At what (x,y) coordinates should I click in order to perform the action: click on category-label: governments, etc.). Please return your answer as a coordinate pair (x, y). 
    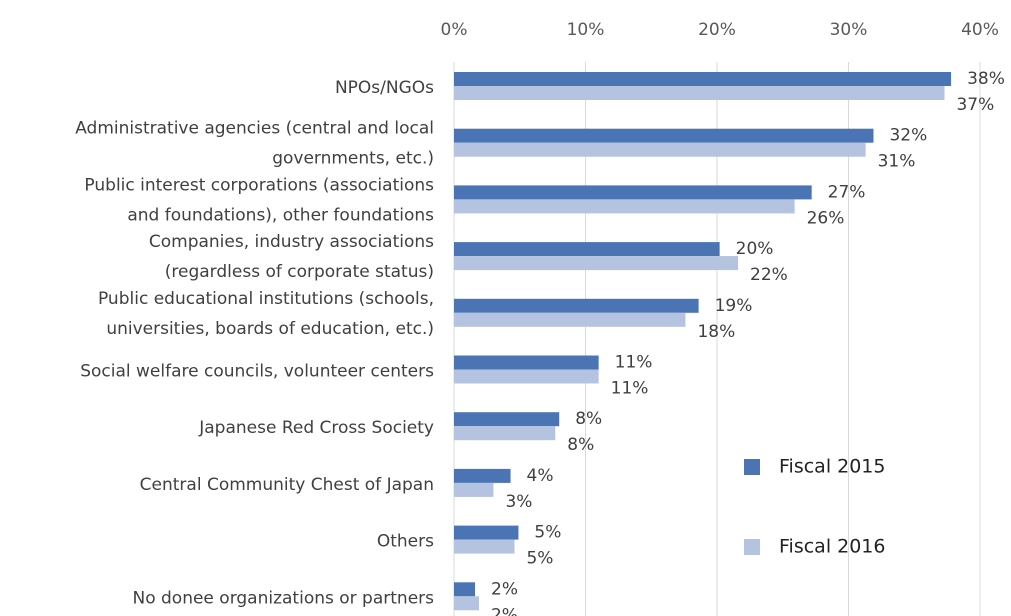
    Looking at the image, I should click on (353, 159).